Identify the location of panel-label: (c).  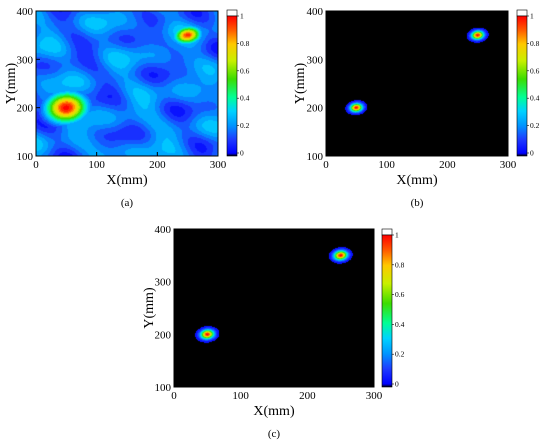
(274, 434).